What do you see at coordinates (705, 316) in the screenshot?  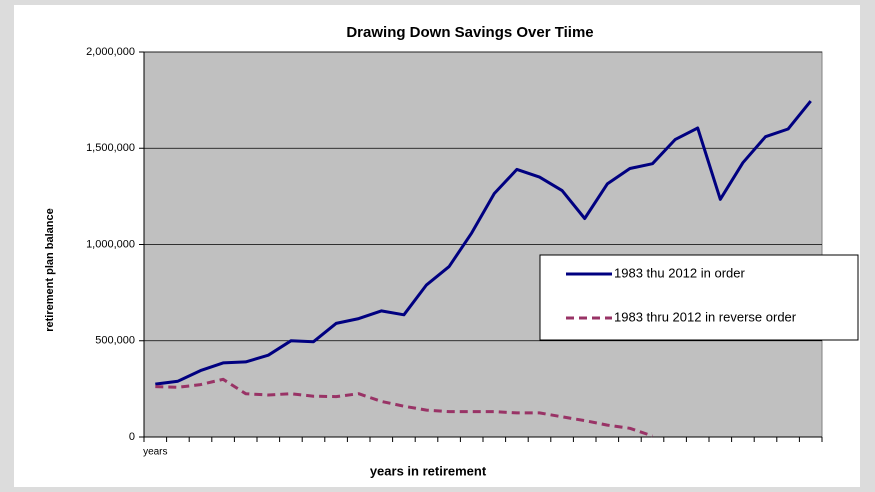 I see `legend-label: 1983 thru 2012 in reverse order` at bounding box center [705, 316].